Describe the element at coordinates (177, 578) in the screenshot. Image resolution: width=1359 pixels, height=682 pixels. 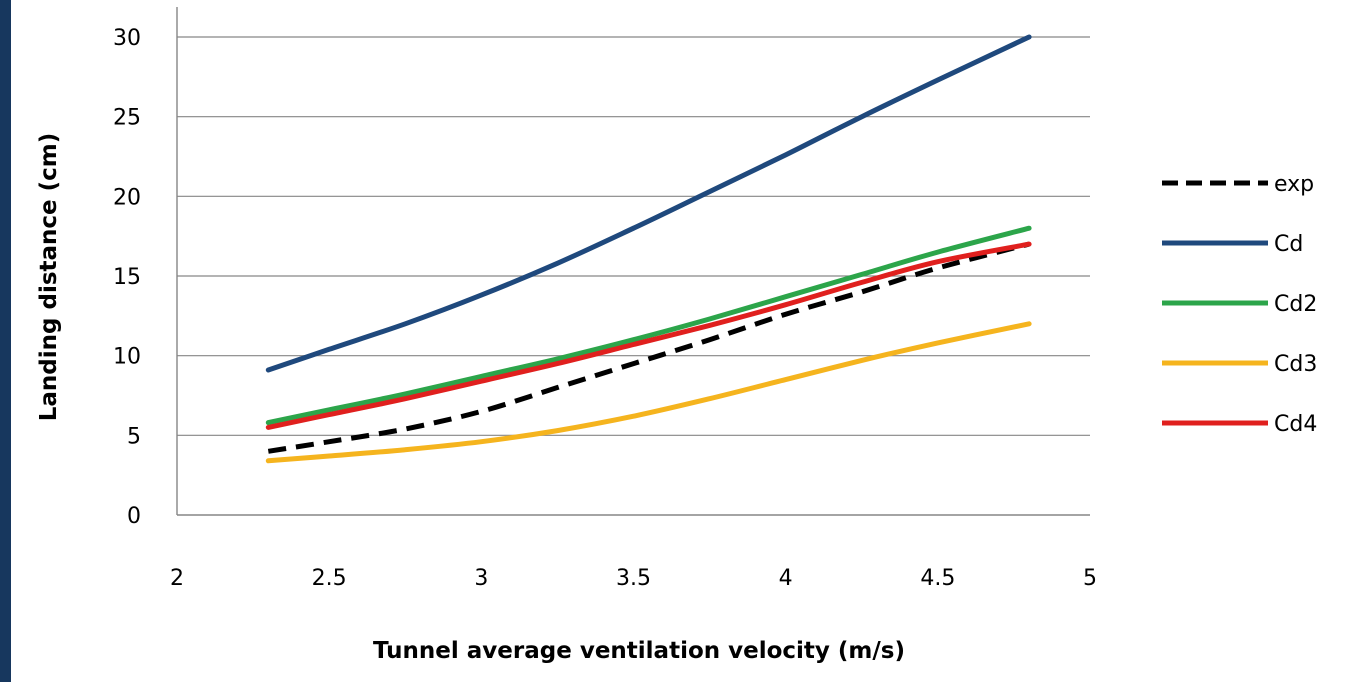
I see `x-tick-label: 2` at that location.